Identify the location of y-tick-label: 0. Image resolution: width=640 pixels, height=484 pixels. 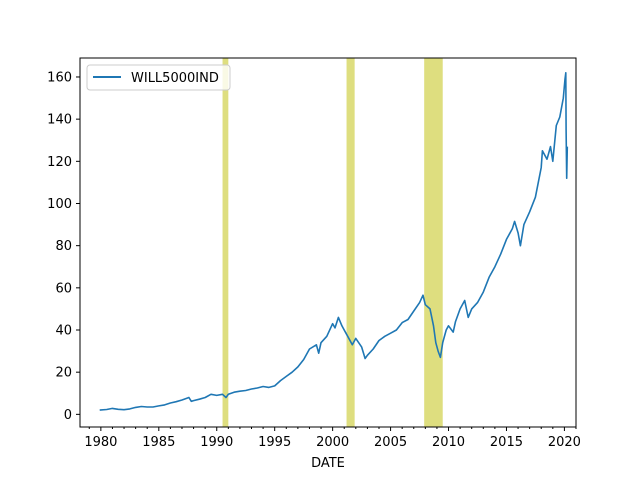
(68, 415).